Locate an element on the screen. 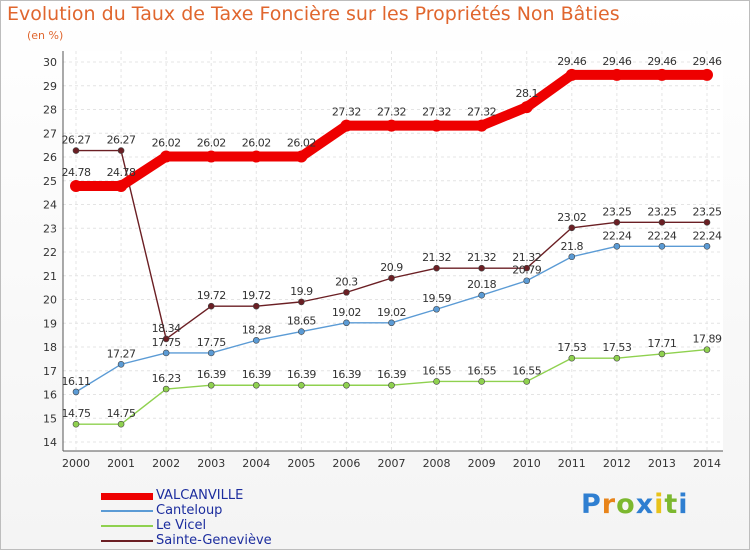 Image resolution: width=750 pixels, height=551 pixels. data-label-canteloup: 16.11 is located at coordinates (76, 381).